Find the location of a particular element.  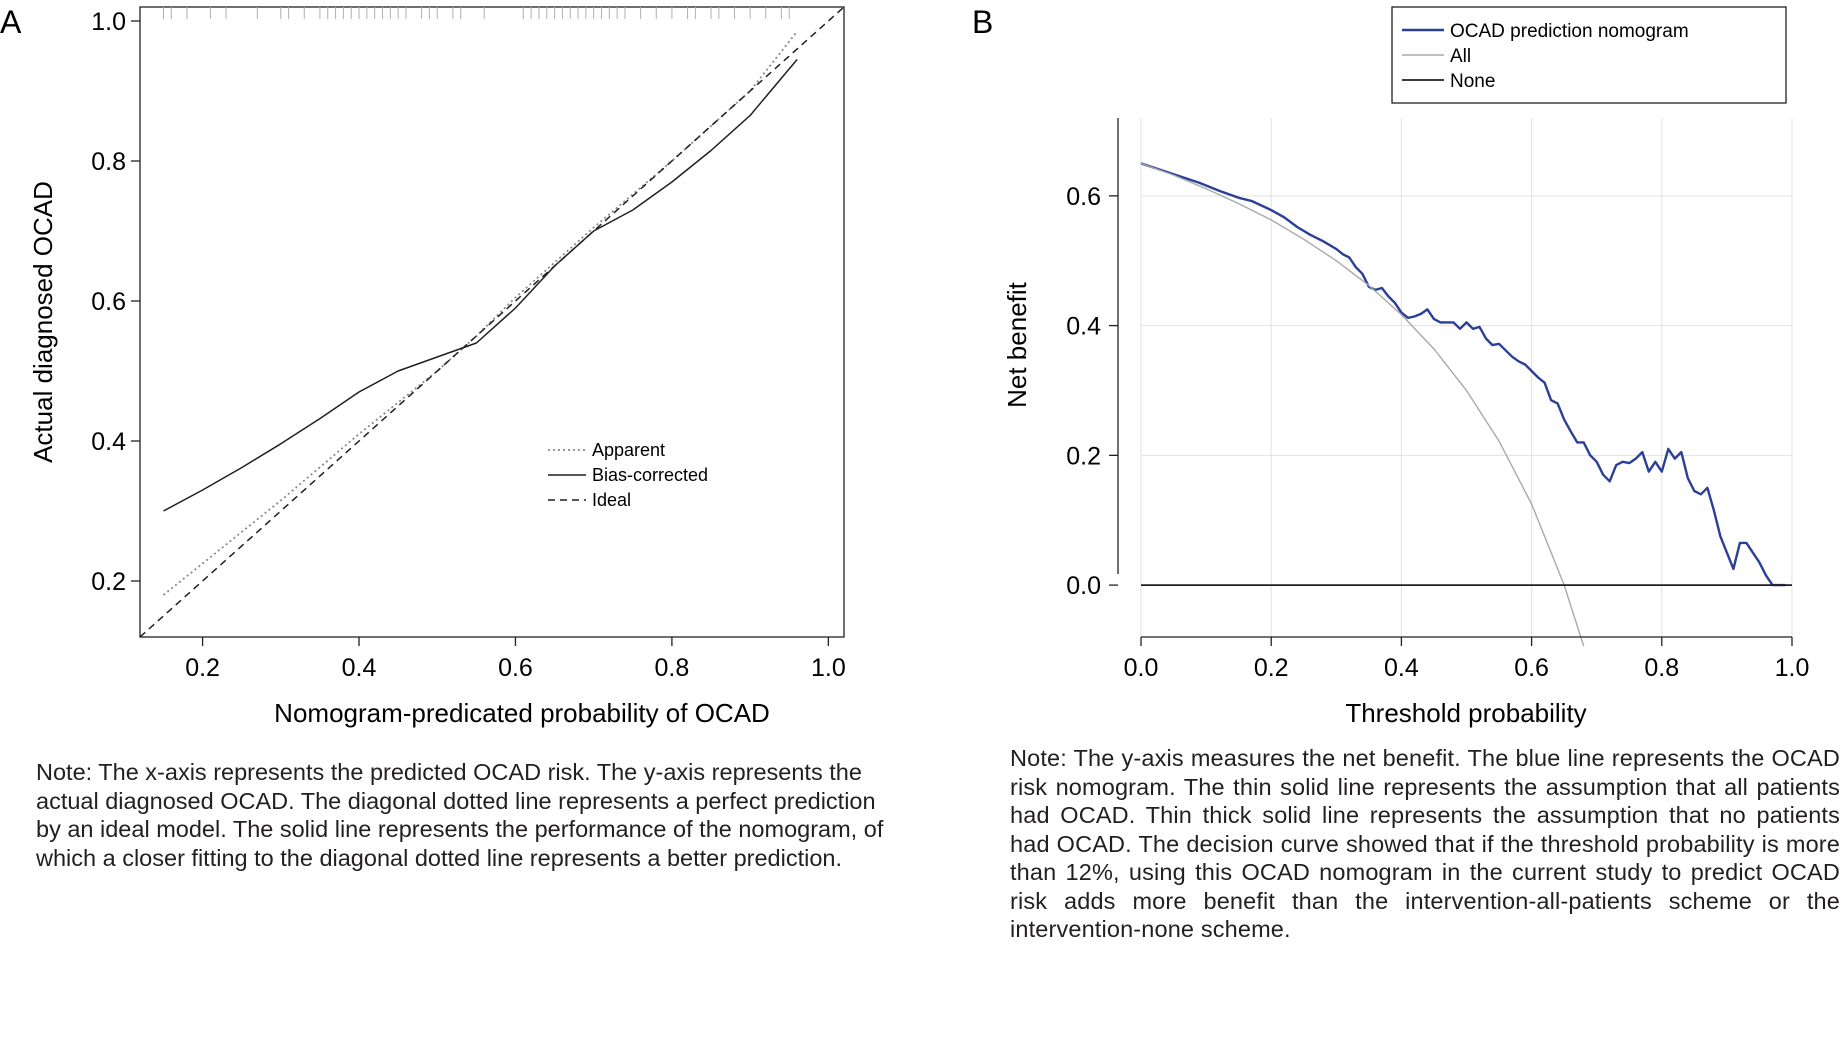

legend-box is located at coordinates (1589, 55).